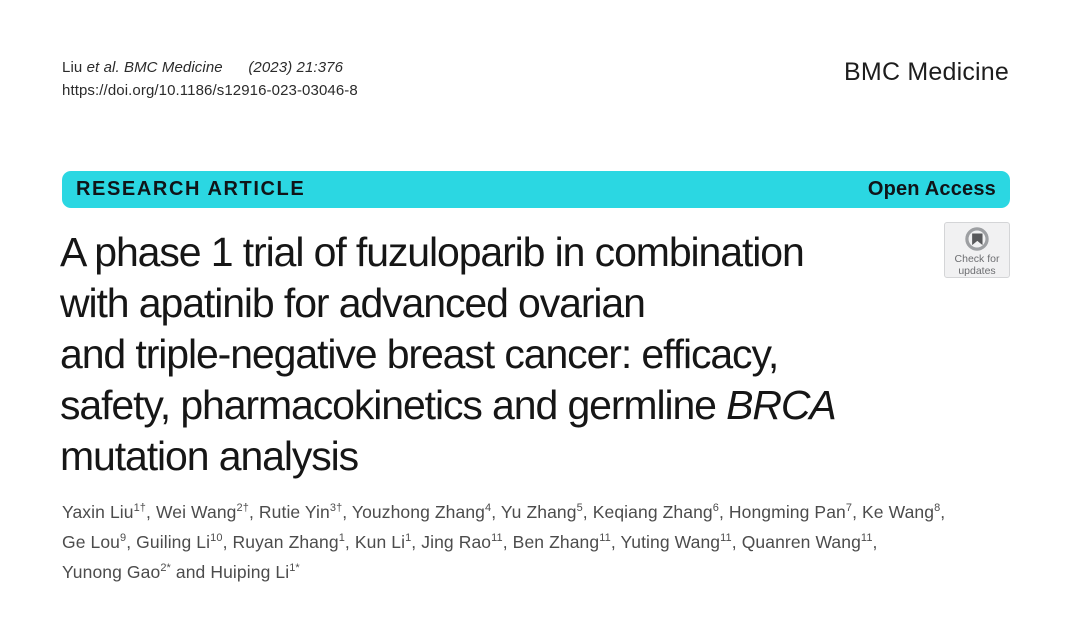 This screenshot has height=628, width=1080. What do you see at coordinates (196, 512) in the screenshot?
I see `author-name: Wei Wang` at bounding box center [196, 512].